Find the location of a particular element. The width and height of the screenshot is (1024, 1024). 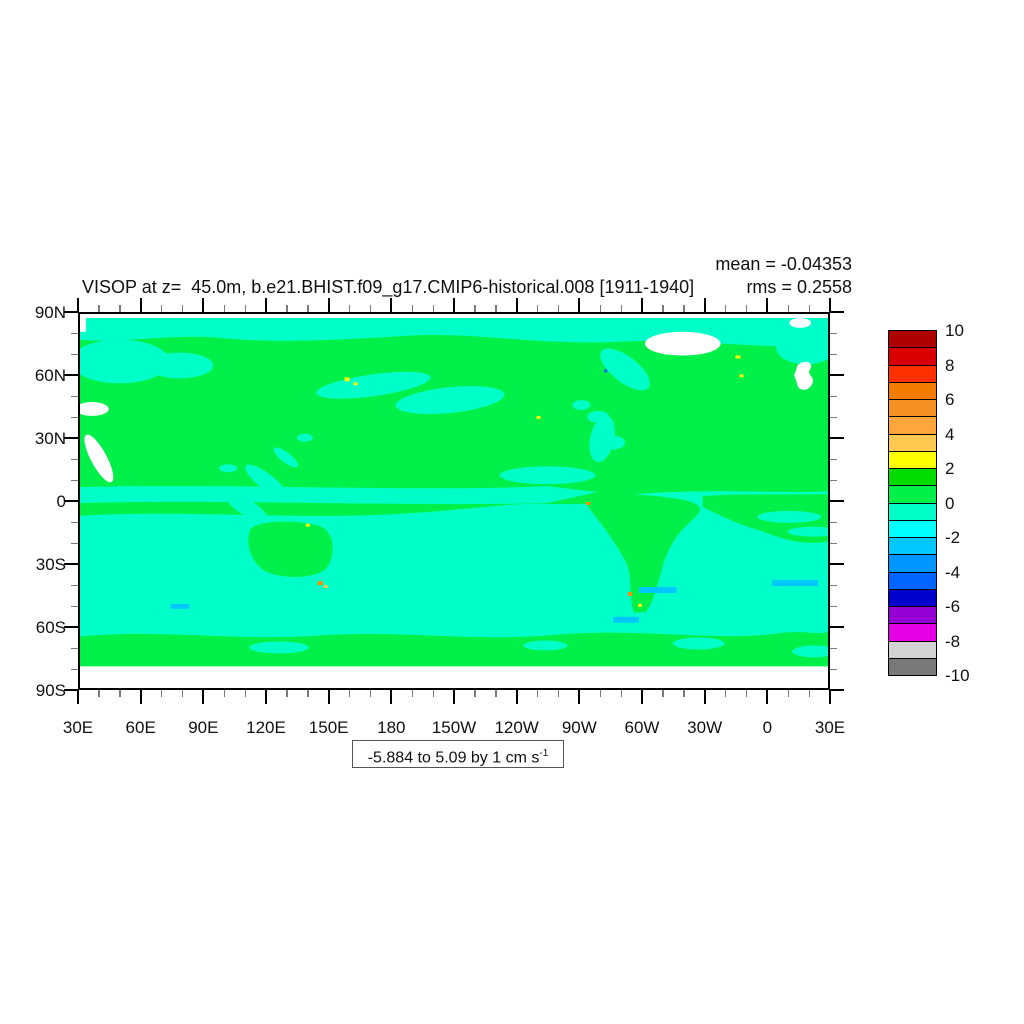

lon-tick-label: 90W is located at coordinates (579, 727).